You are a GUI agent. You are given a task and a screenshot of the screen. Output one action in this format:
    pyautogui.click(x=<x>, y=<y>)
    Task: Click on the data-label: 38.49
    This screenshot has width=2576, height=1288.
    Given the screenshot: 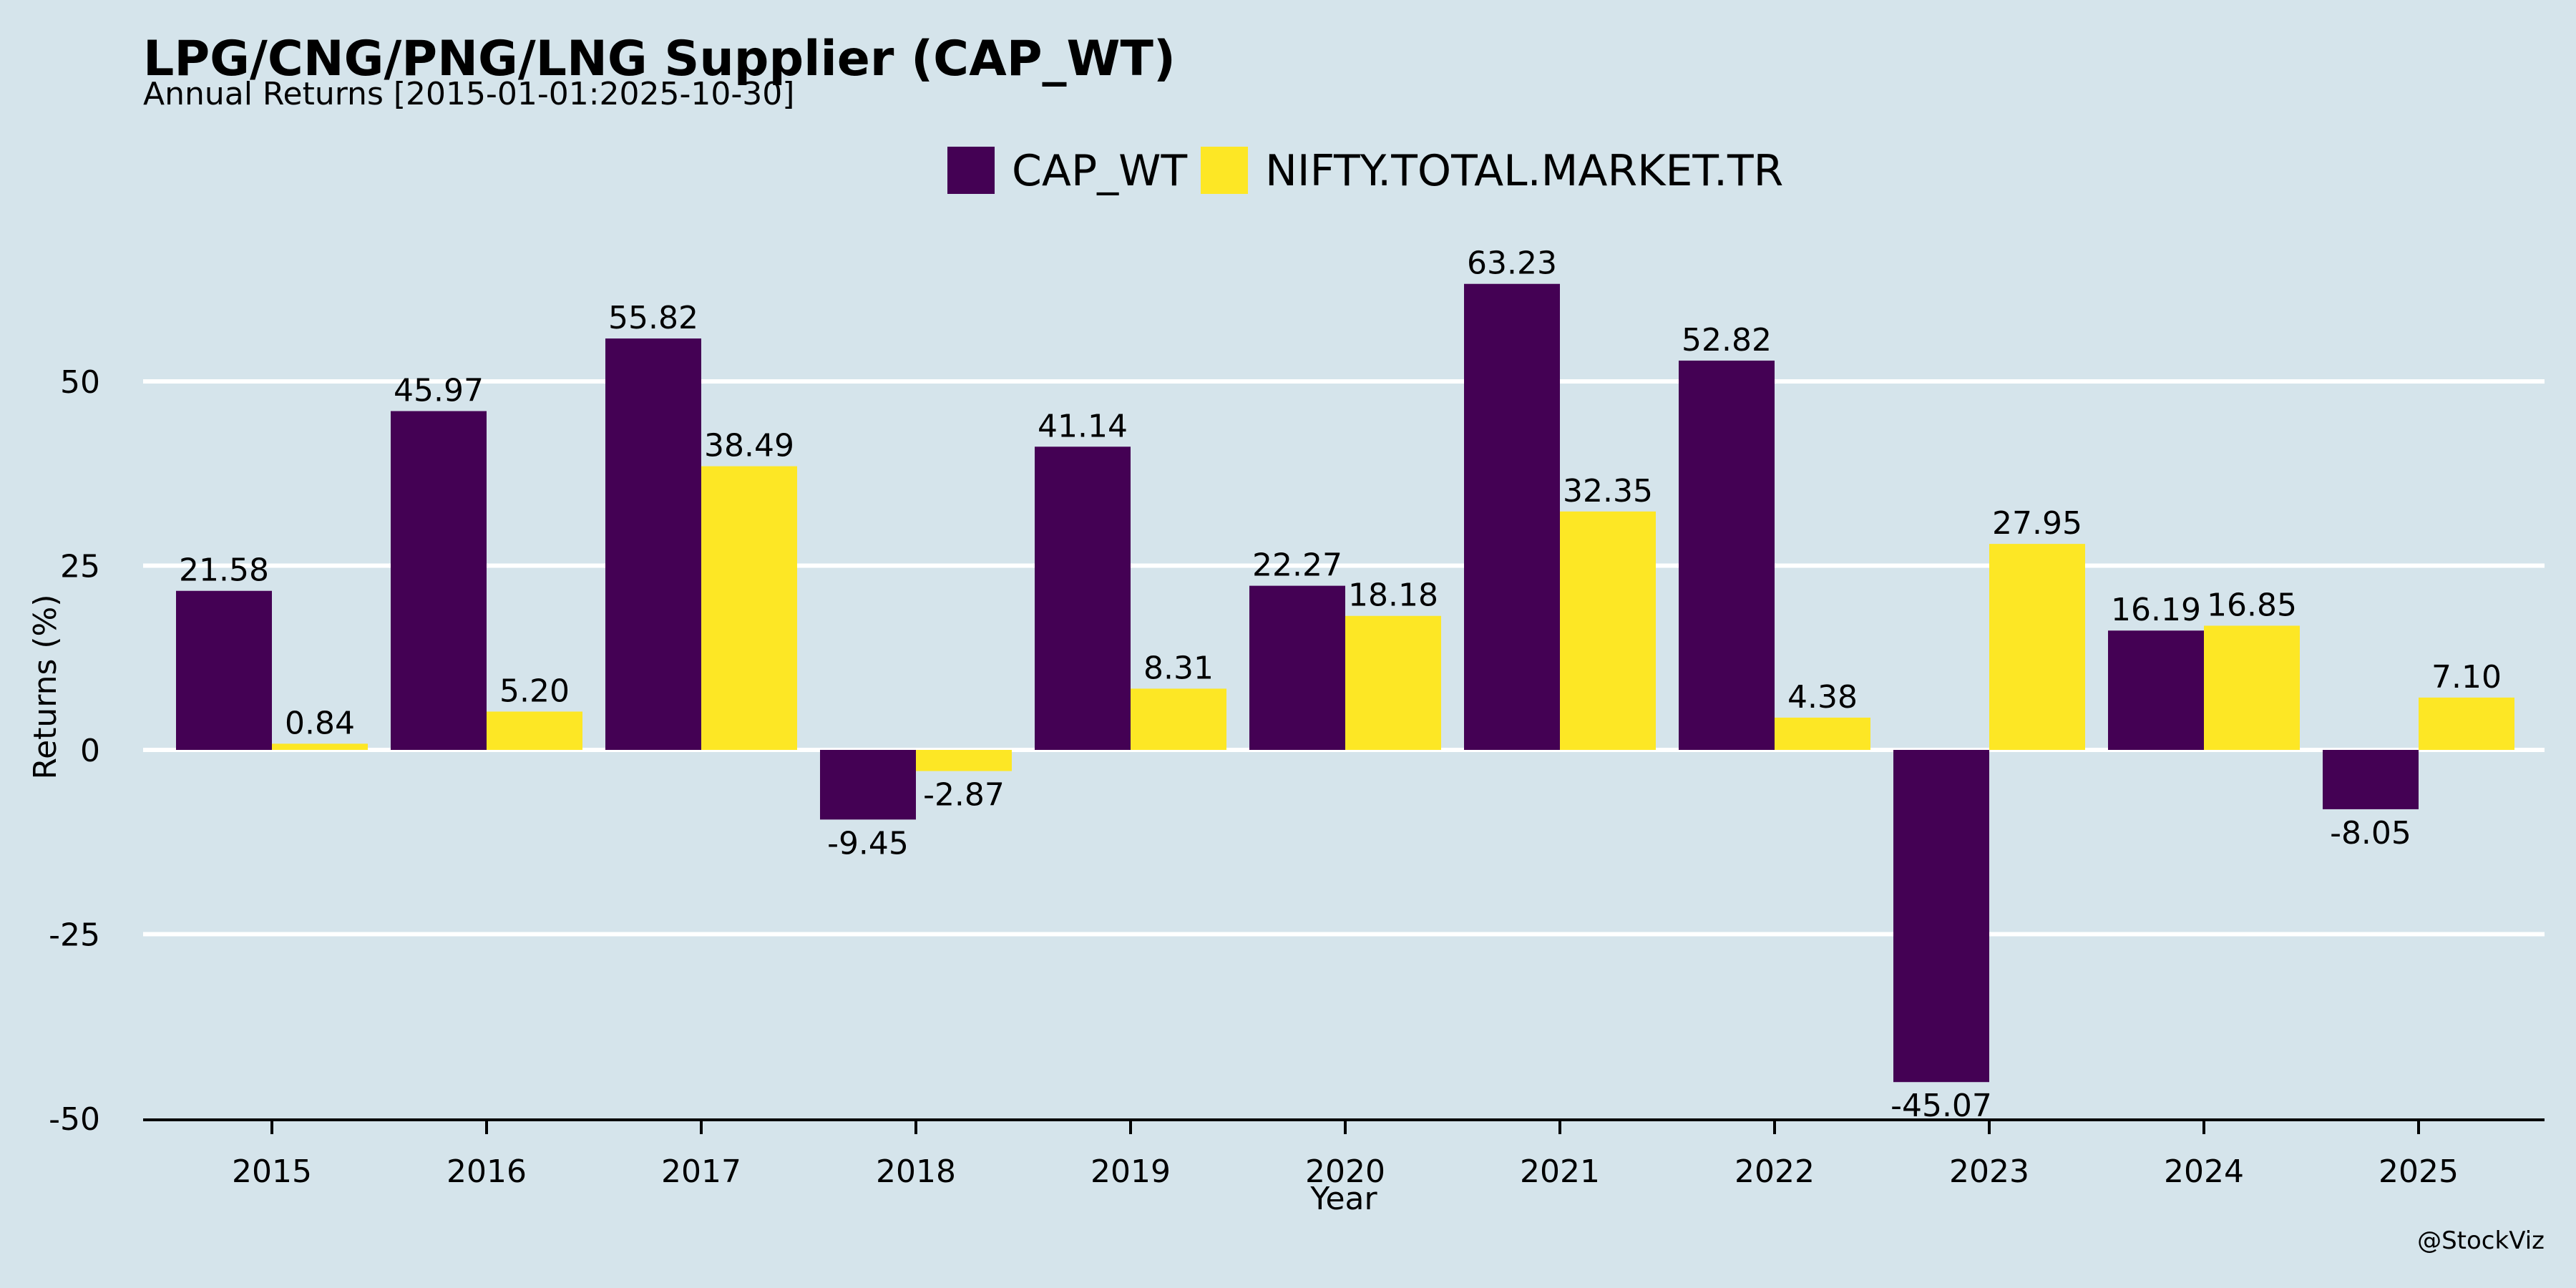 What is the action you would take?
    pyautogui.click(x=749, y=446)
    